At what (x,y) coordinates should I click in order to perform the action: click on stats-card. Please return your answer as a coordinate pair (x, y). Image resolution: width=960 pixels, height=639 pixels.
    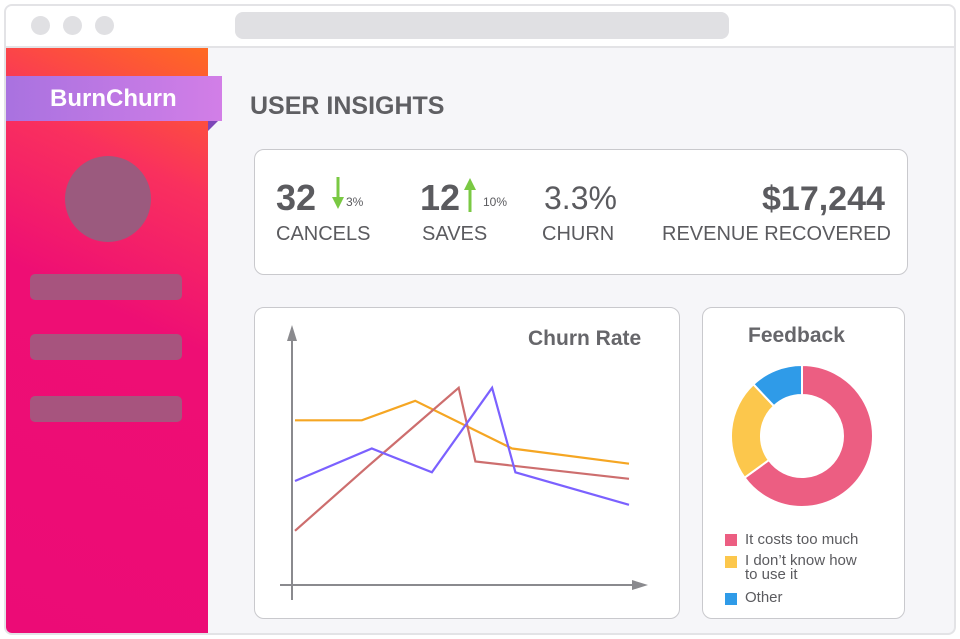
    Looking at the image, I should click on (581, 212).